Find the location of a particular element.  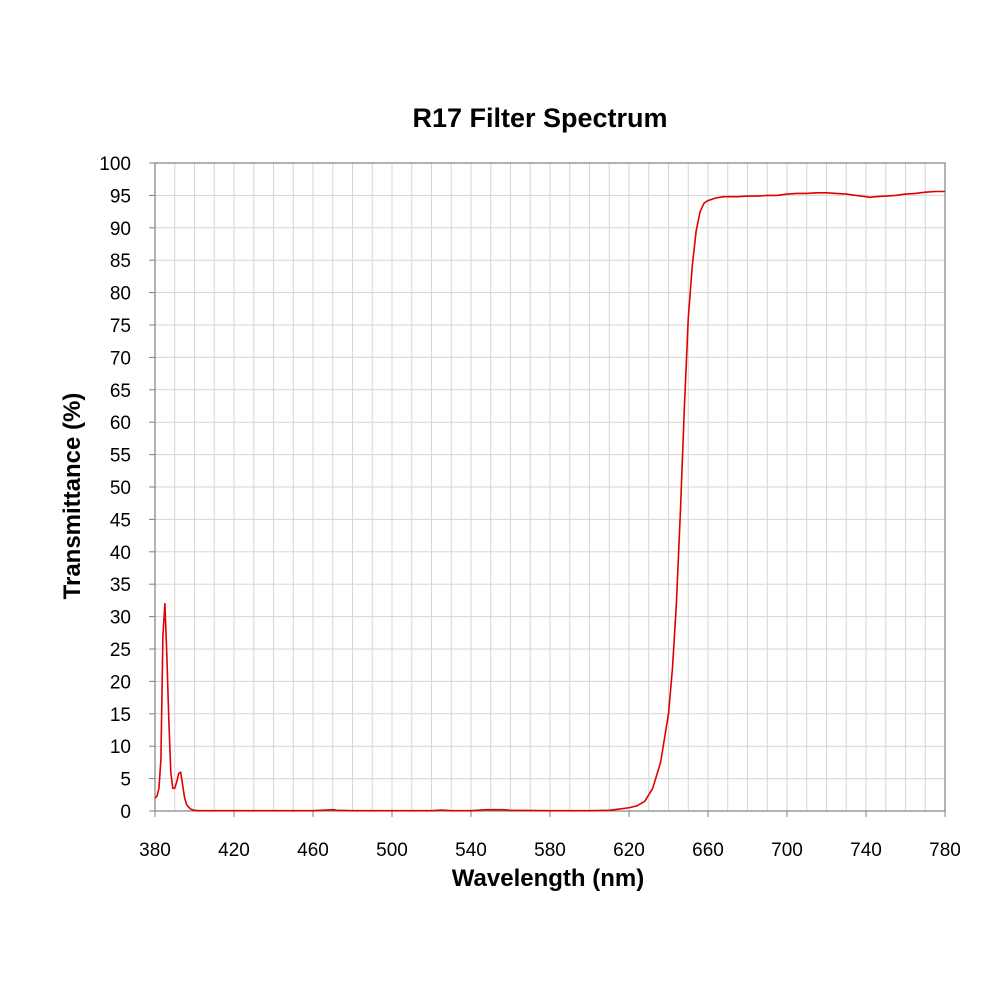

y-tick-label: 50 is located at coordinates (120, 488).